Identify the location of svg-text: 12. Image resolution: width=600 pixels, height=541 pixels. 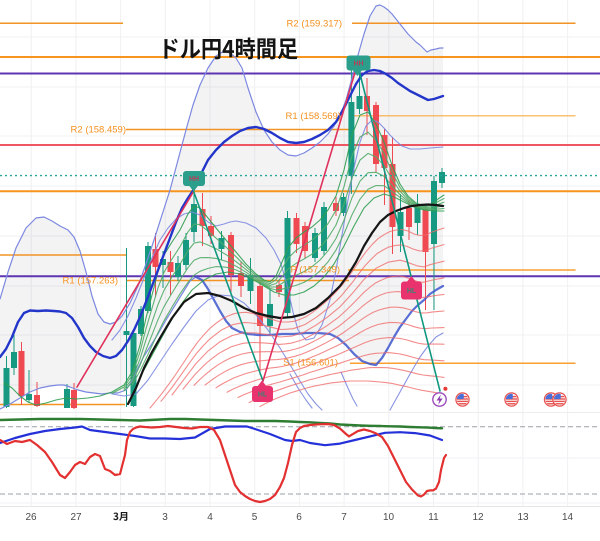
(478, 517).